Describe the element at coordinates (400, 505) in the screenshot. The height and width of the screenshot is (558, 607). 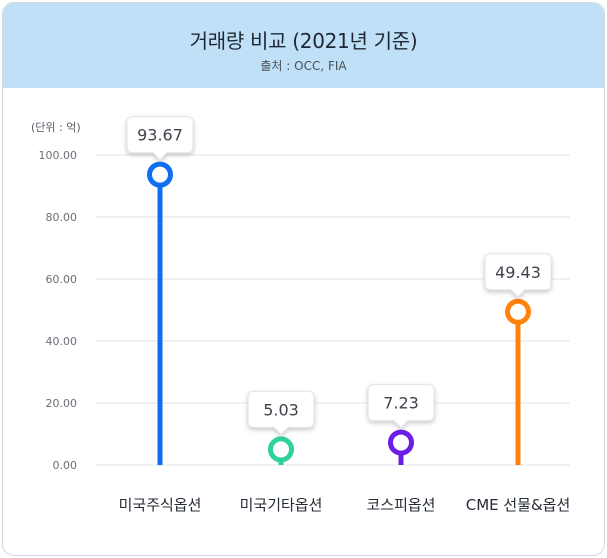
I see `x-category-label: 코스피옵션` at that location.